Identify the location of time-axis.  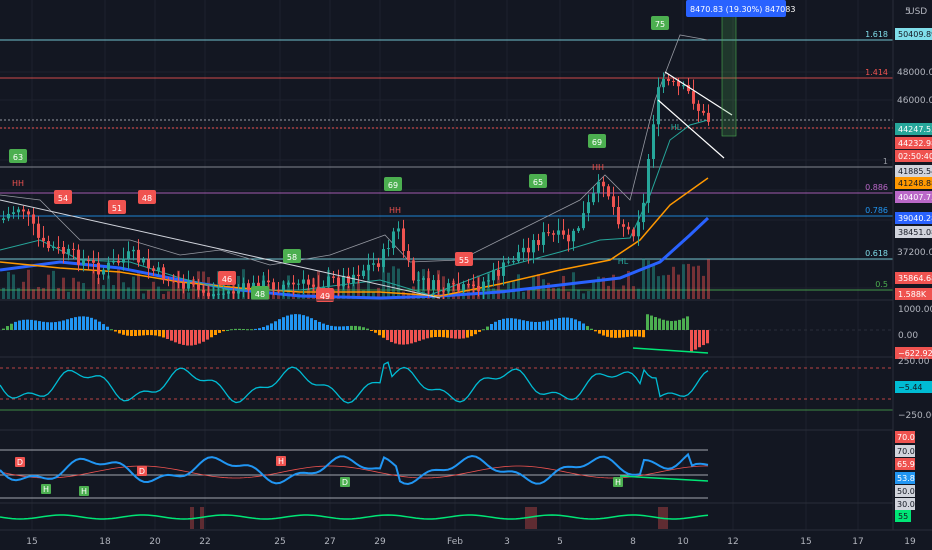
(466, 540).